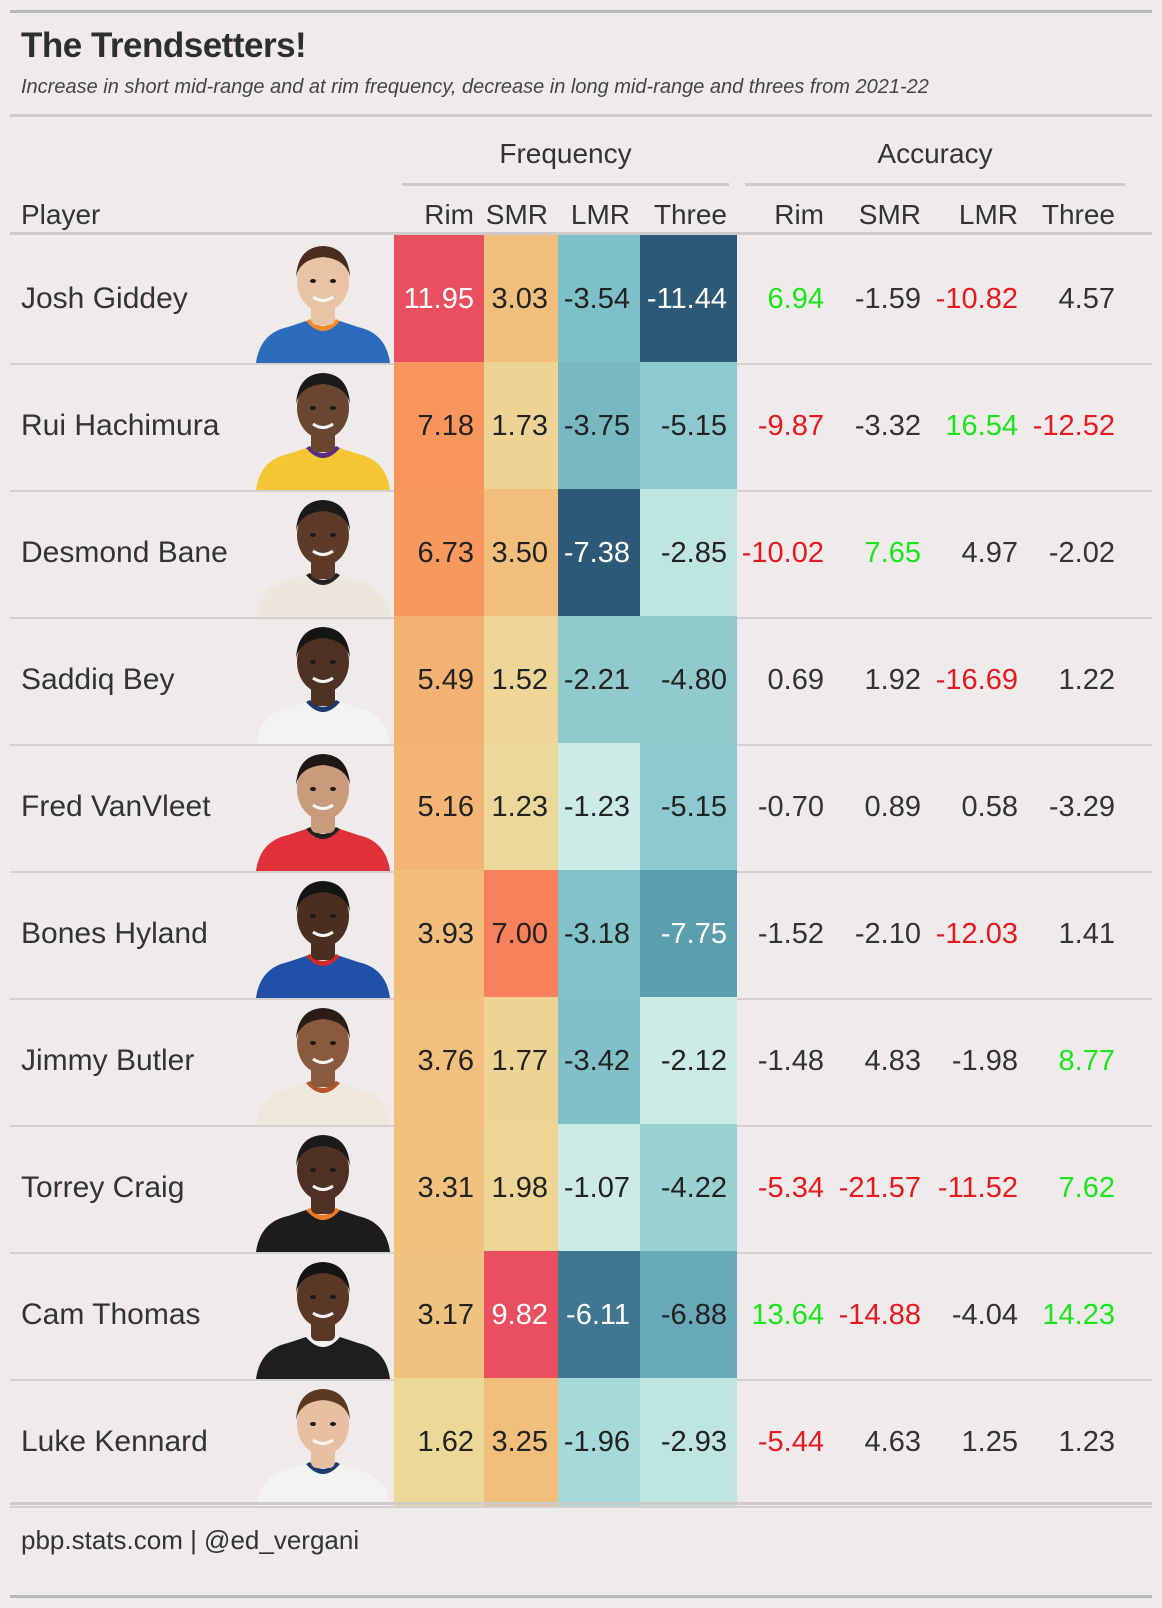 Image resolution: width=1162 pixels, height=1608 pixels. Describe the element at coordinates (688, 1188) in the screenshot. I see `frequency-cell-three: -4.22` at that location.